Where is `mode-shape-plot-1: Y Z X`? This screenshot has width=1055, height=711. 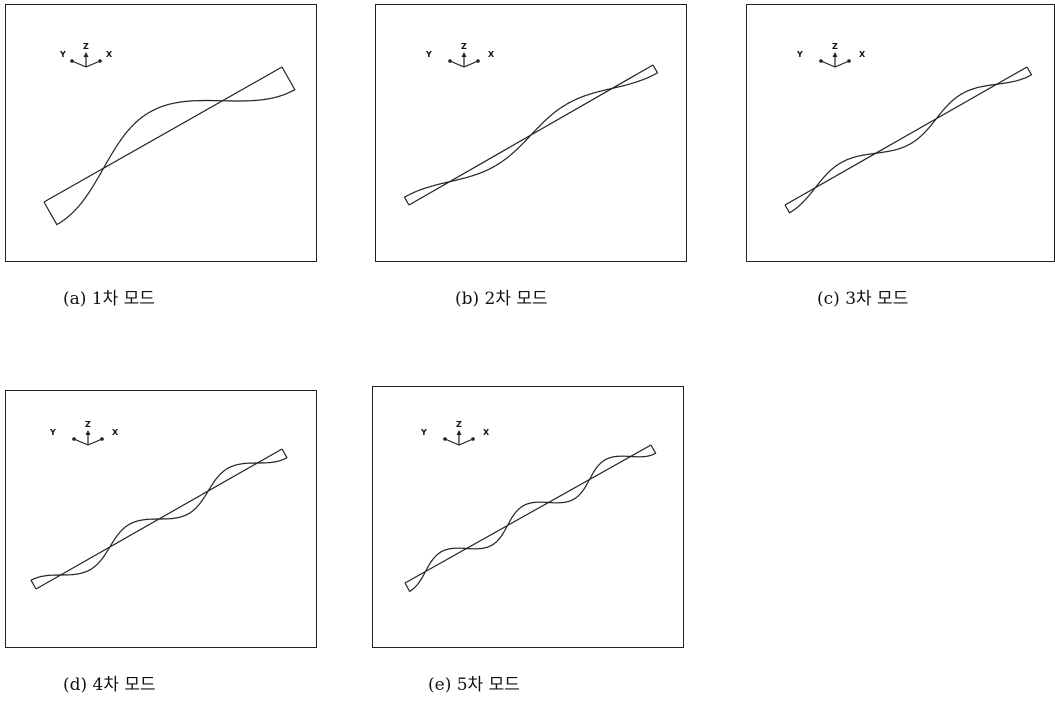
mode-shape-plot-1: Y Z X is located at coordinates (169, 134).